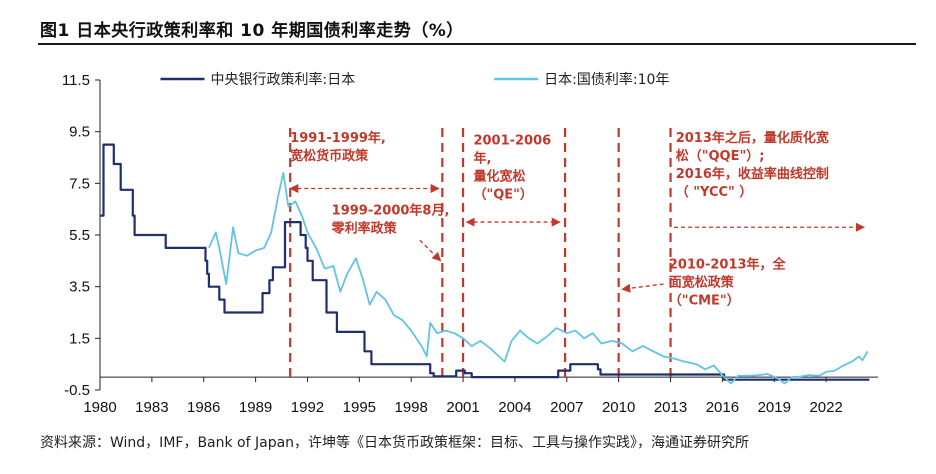 This screenshot has width=936, height=474. What do you see at coordinates (670, 407) in the screenshot?
I see `x-tick-label: 2013` at bounding box center [670, 407].